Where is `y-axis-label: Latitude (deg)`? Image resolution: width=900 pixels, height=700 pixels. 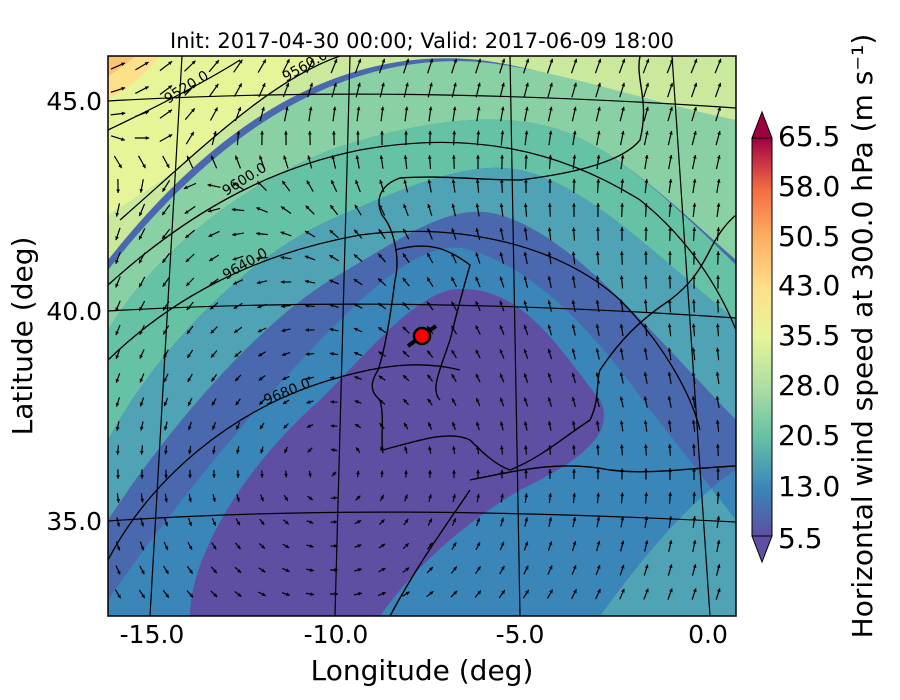 y-axis-label: Latitude (deg) is located at coordinates (22, 336).